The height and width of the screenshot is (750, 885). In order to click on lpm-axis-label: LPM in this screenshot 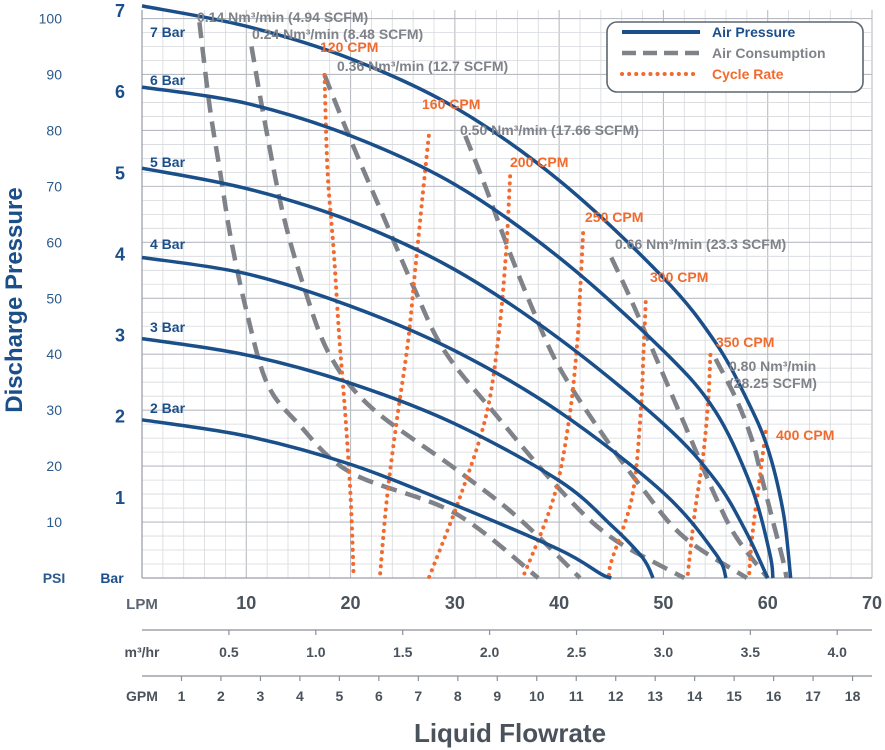, I will do `click(142, 604)`.